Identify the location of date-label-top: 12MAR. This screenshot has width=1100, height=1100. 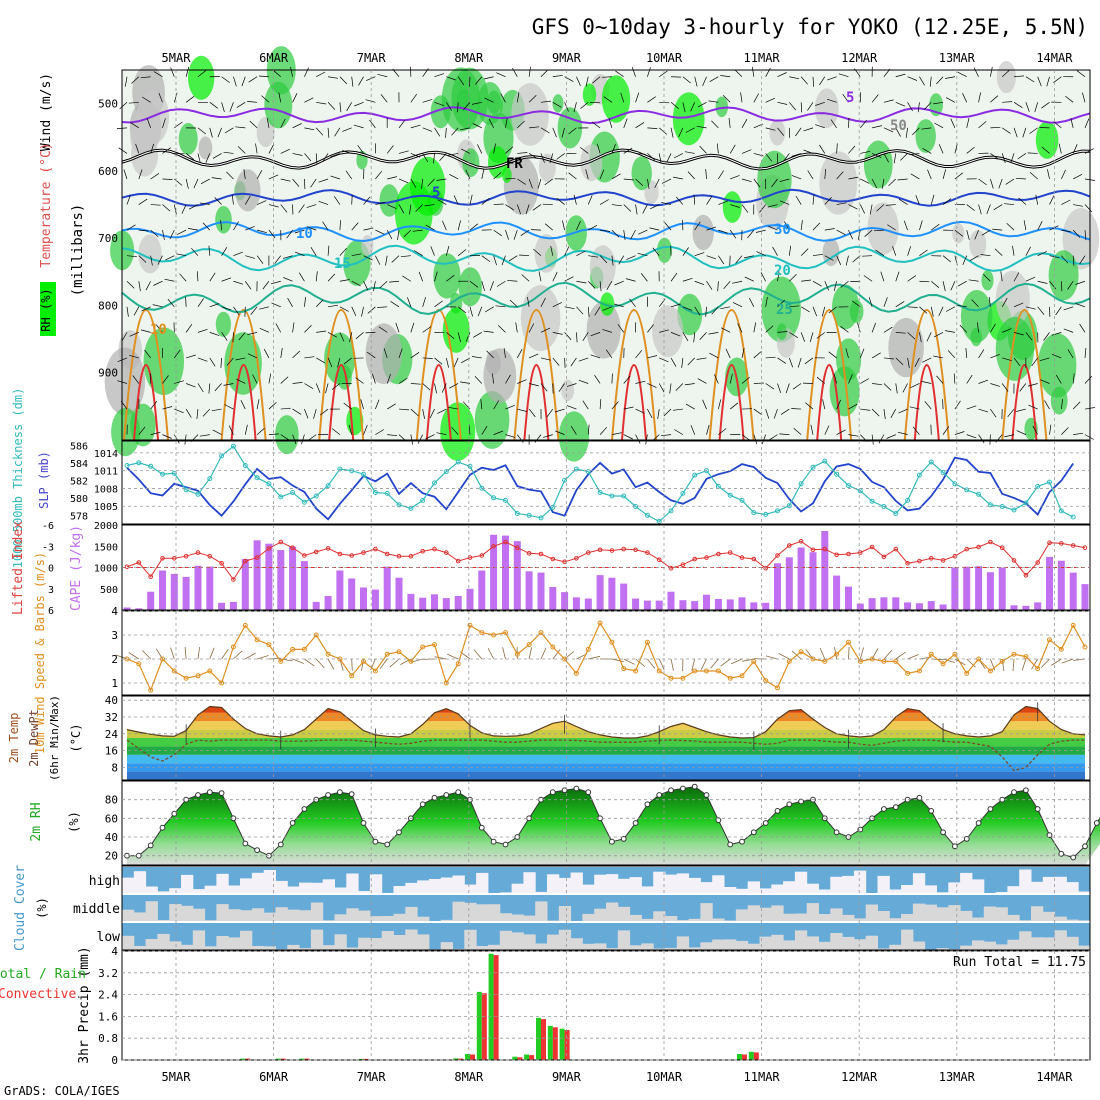
(859, 58).